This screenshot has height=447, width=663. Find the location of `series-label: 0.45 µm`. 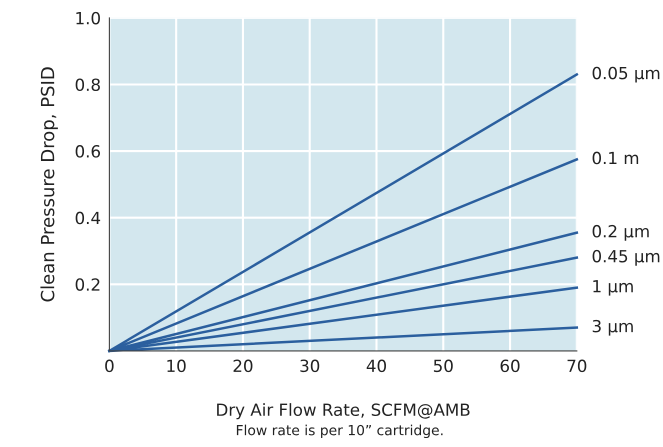

series-label: 0.45 µm is located at coordinates (626, 258).